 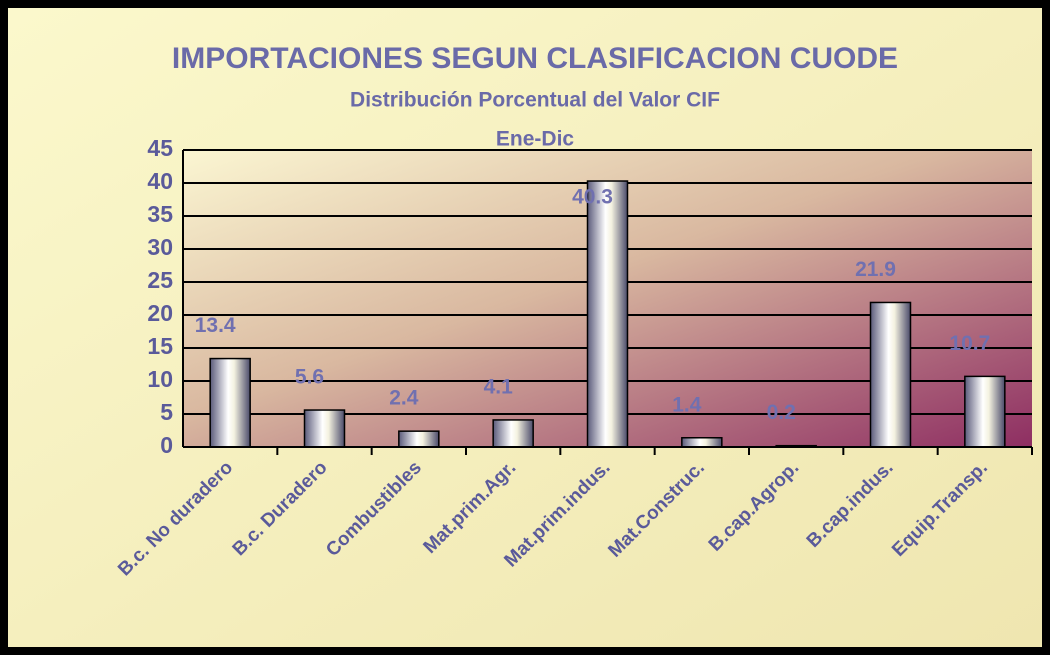 I want to click on y-tick-label: 30, so click(x=160, y=247).